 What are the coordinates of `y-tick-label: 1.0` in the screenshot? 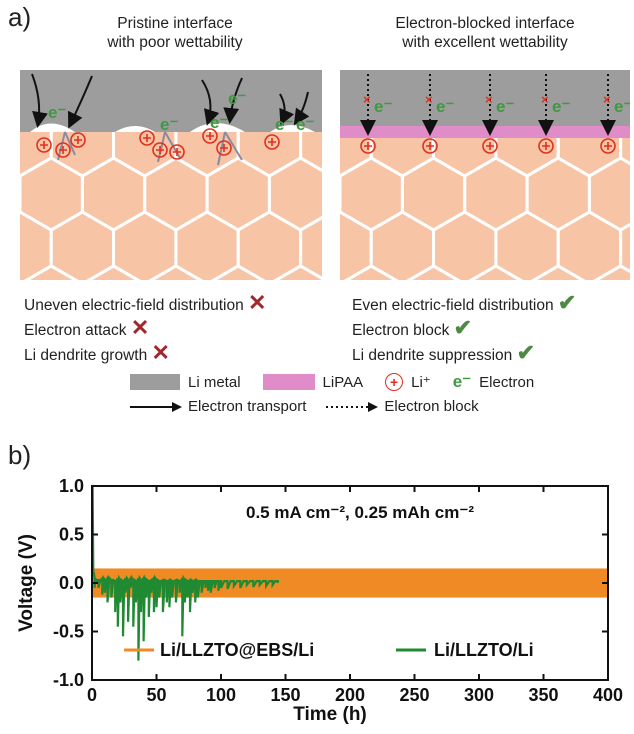 It's located at (71, 486).